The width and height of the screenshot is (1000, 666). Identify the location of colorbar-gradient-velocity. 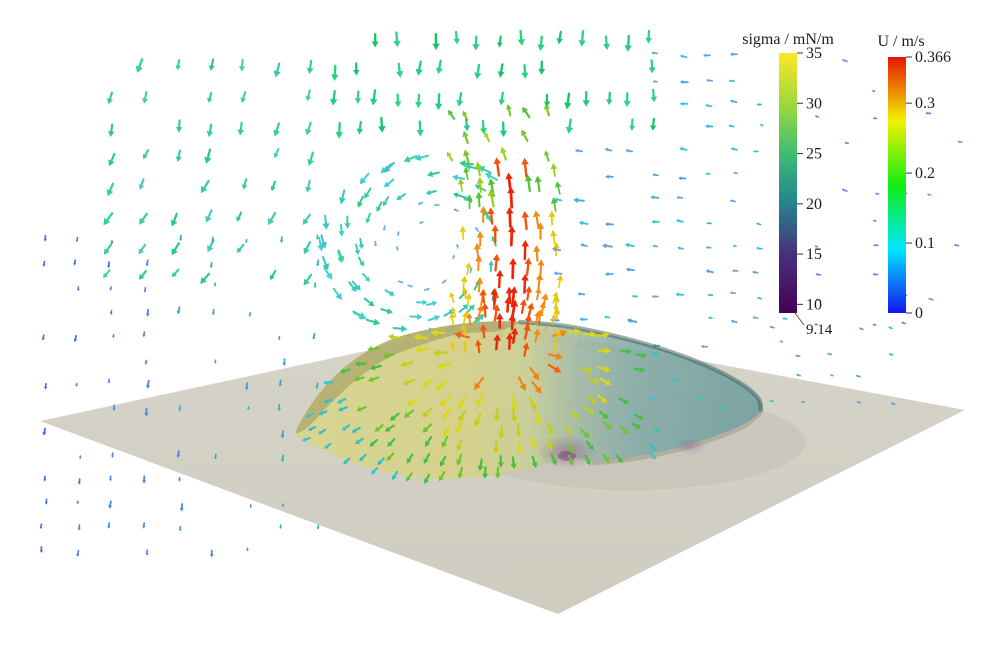
(897, 185).